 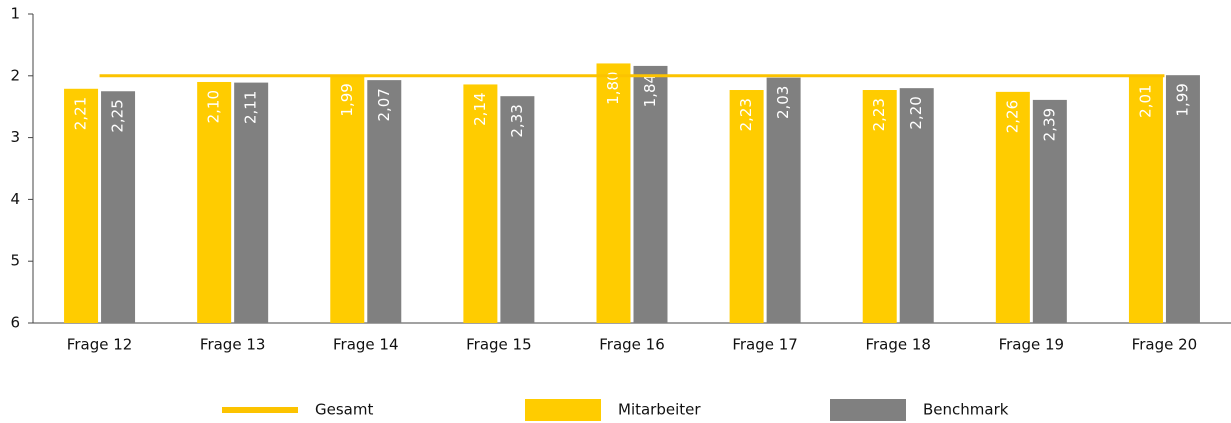 I want to click on value-label: 1,84, so click(x=650, y=90).